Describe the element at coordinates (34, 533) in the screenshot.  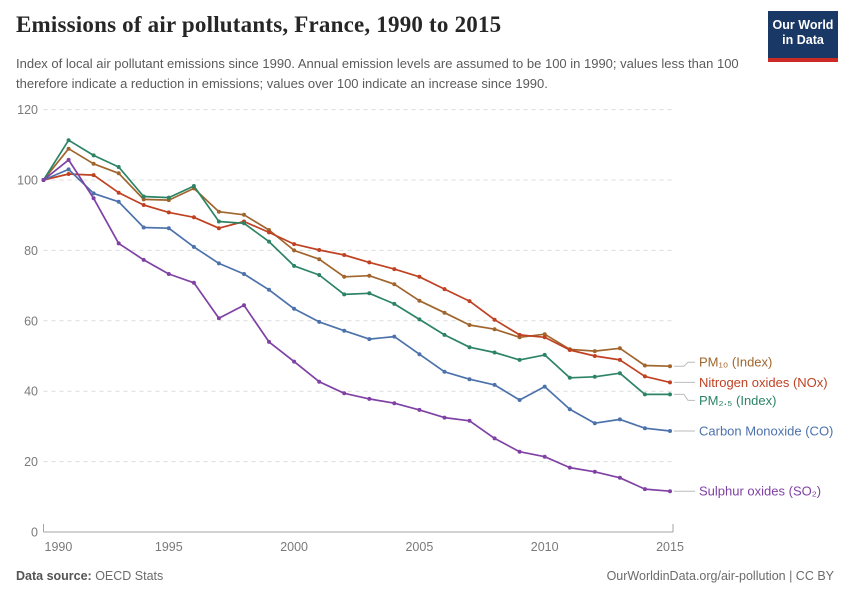
I see `y-tick-label: 0` at that location.